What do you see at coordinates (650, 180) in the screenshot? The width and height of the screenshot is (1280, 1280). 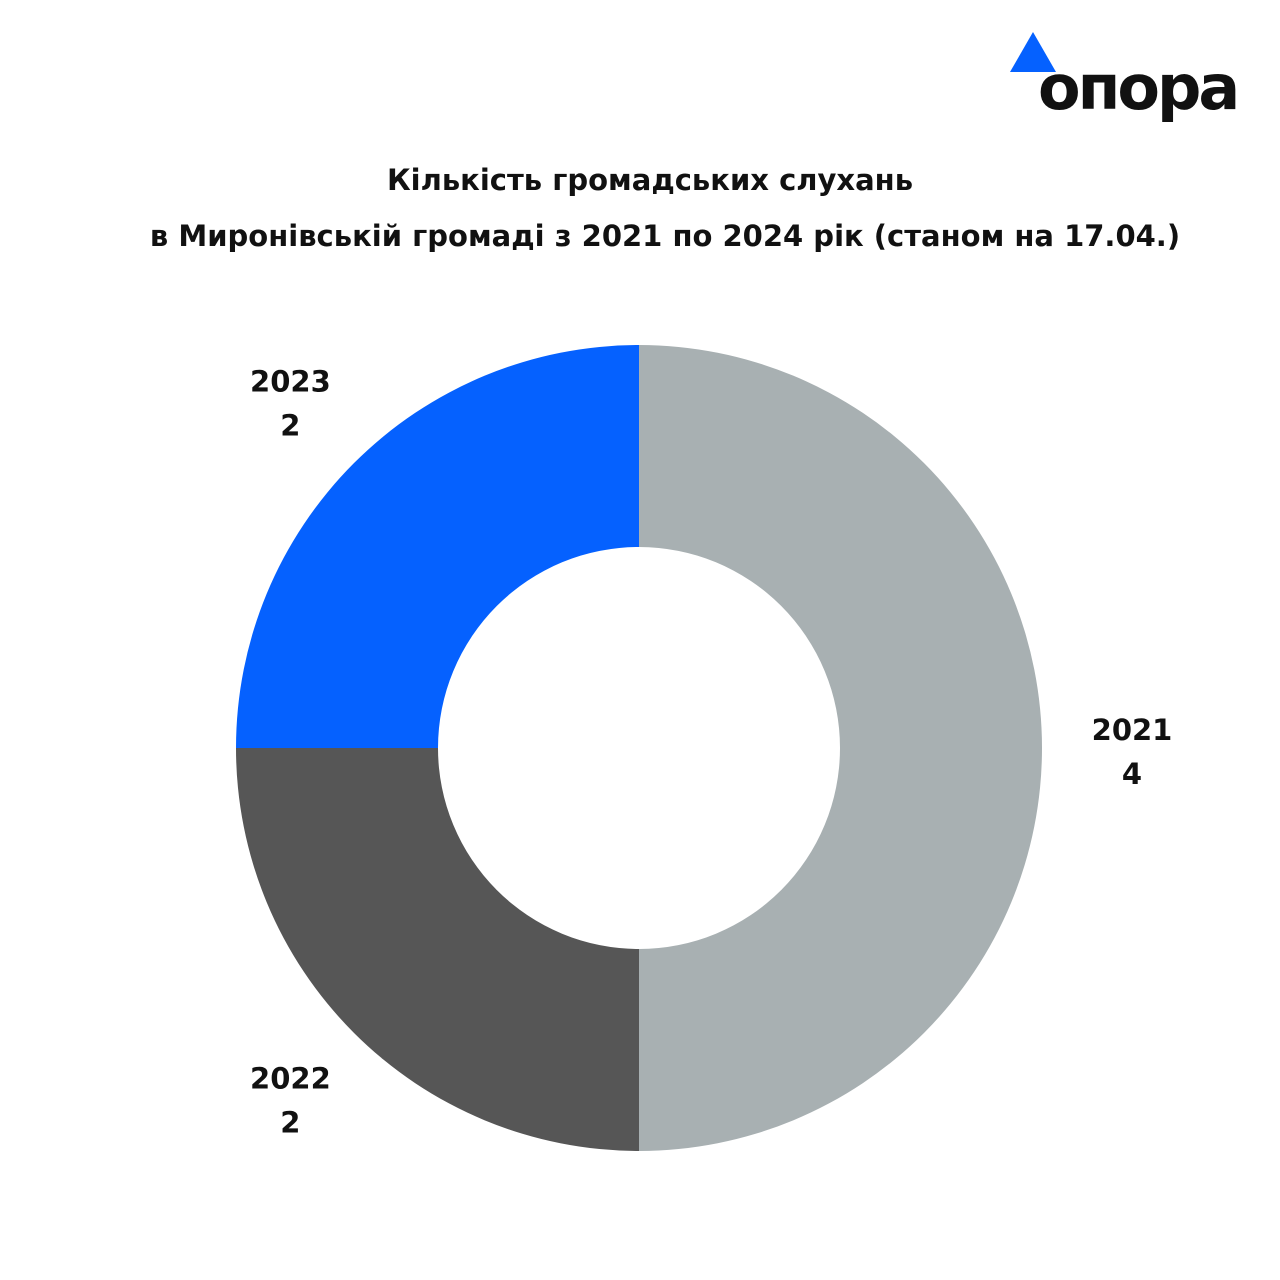 I see `chart-title-line-1: Кількість громадських слухань` at bounding box center [650, 180].